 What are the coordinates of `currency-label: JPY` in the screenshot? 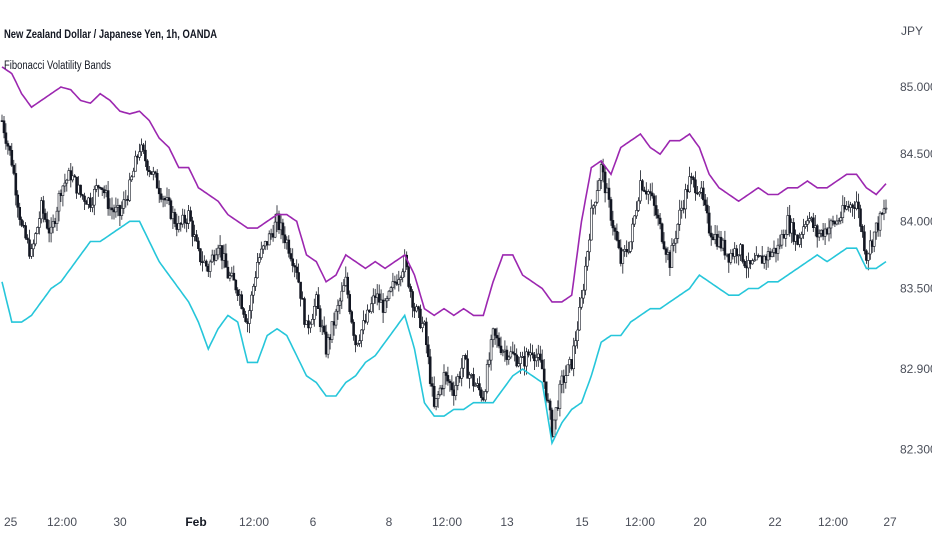 It's located at (912, 31).